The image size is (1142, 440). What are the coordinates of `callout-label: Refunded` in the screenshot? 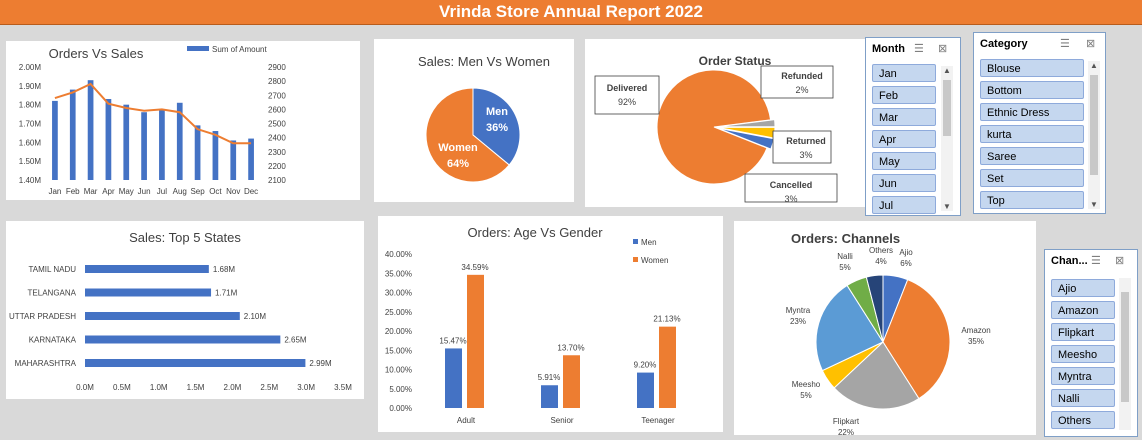 It's located at (802, 76).